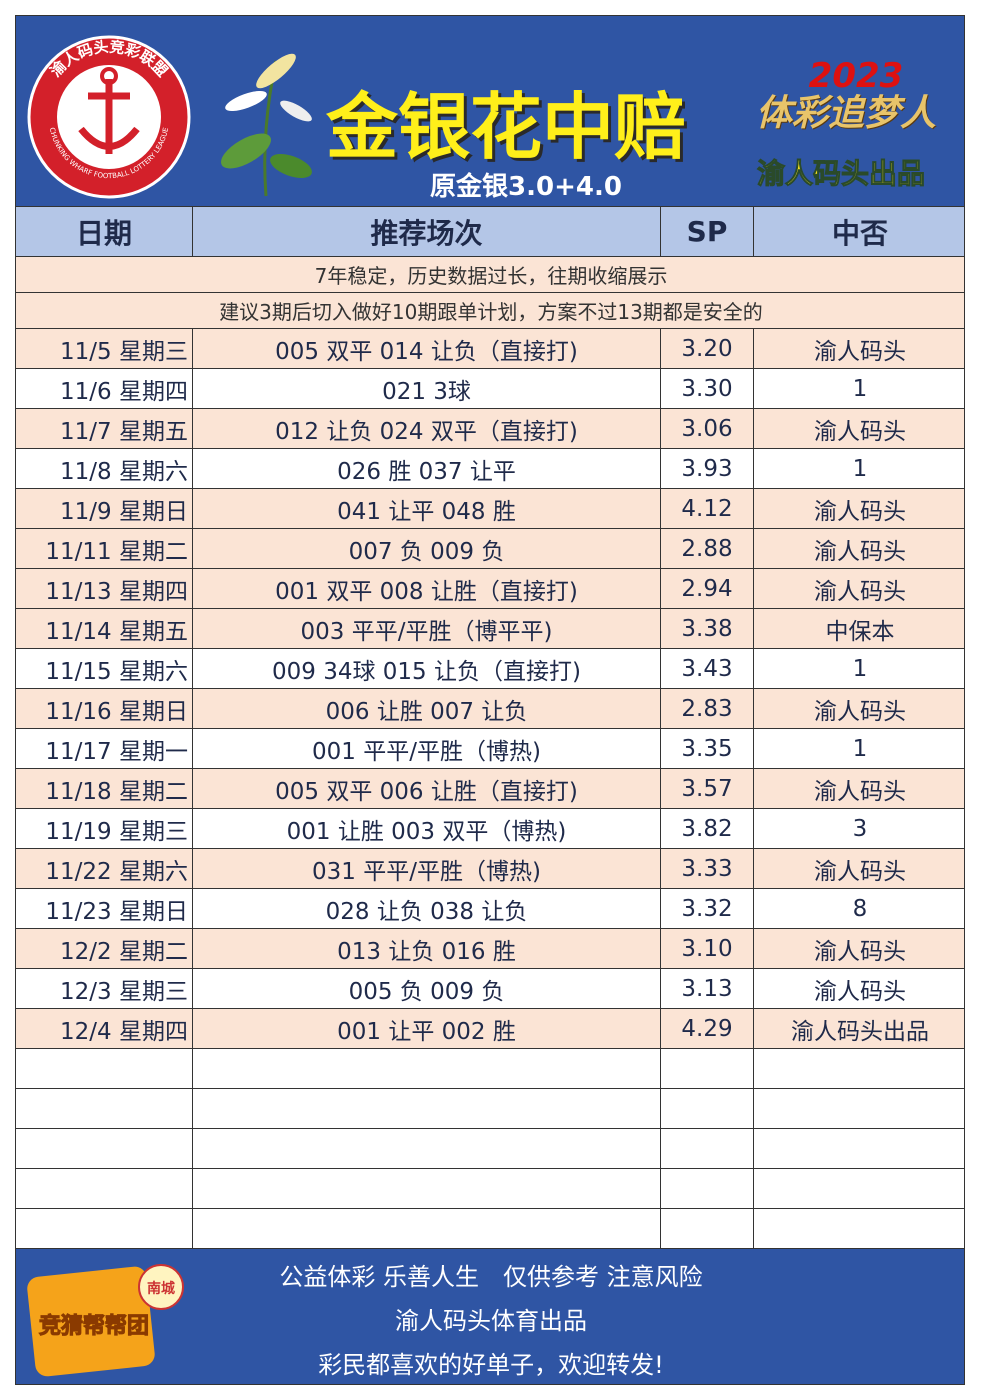 Image resolution: width=982 pixels, height=1400 pixels. I want to click on cell: 8, so click(860, 908).